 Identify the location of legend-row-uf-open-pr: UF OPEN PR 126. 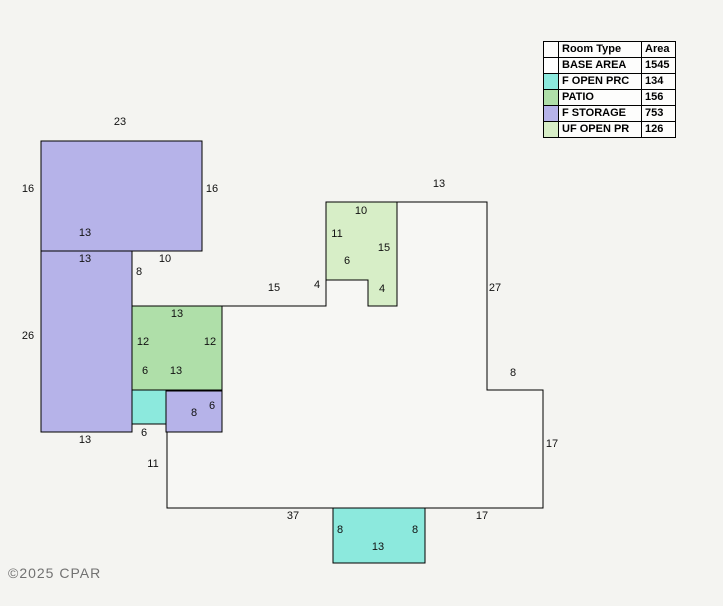
(609, 129).